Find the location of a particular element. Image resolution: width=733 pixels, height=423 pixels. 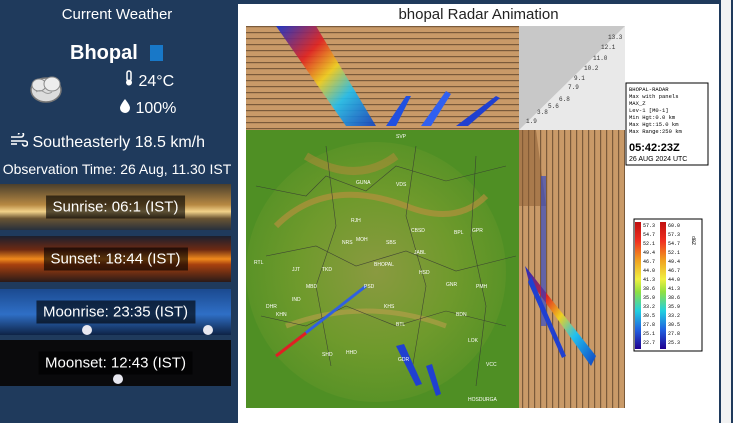

station-label: BDN is located at coordinates (461, 315).